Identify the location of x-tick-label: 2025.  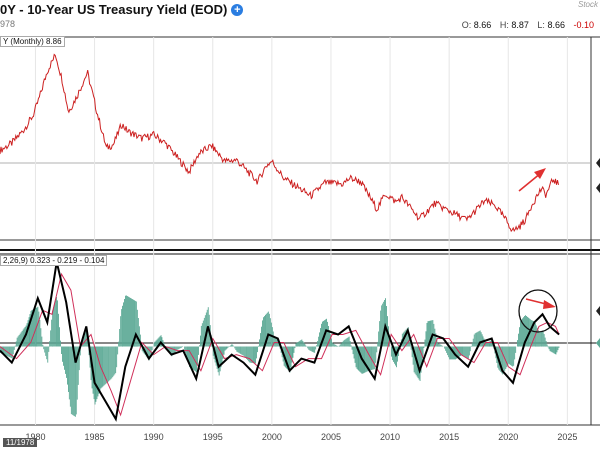
(567, 437).